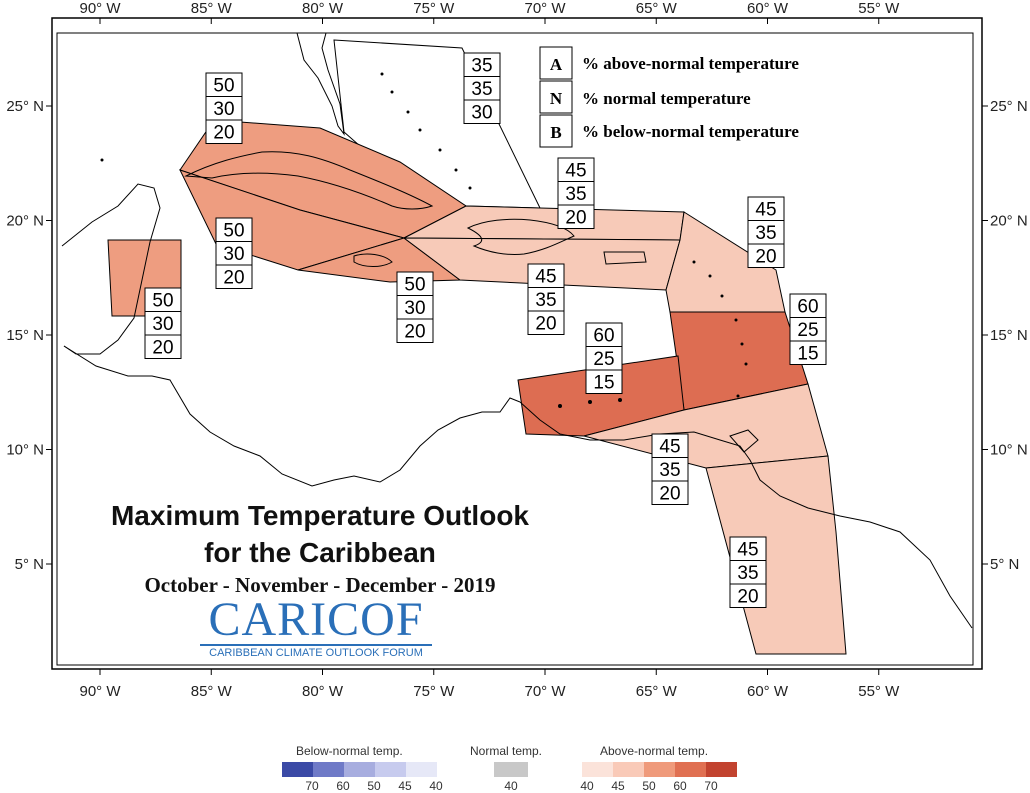  Describe the element at coordinates (506, 751) in the screenshot. I see `legend-normal-caption: Normal temp.` at that location.